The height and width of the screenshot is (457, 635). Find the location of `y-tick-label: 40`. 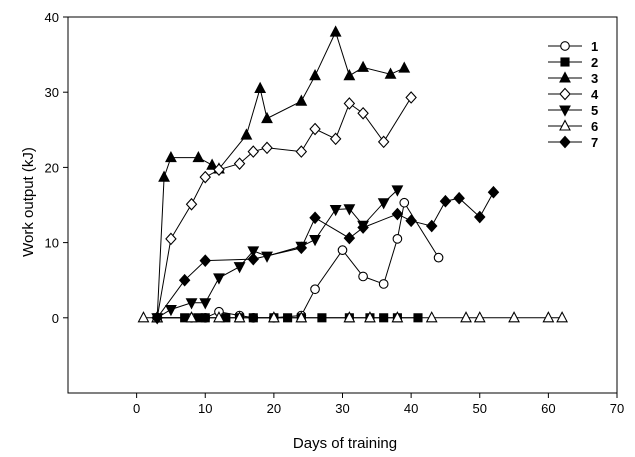

y-tick-label: 40 is located at coordinates (52, 17).